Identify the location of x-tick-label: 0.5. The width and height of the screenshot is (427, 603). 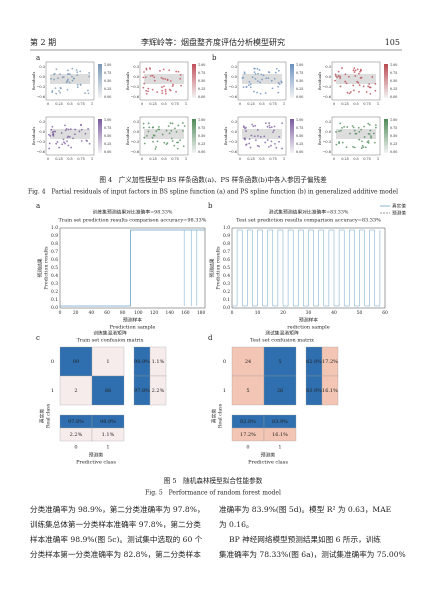
(69, 159).